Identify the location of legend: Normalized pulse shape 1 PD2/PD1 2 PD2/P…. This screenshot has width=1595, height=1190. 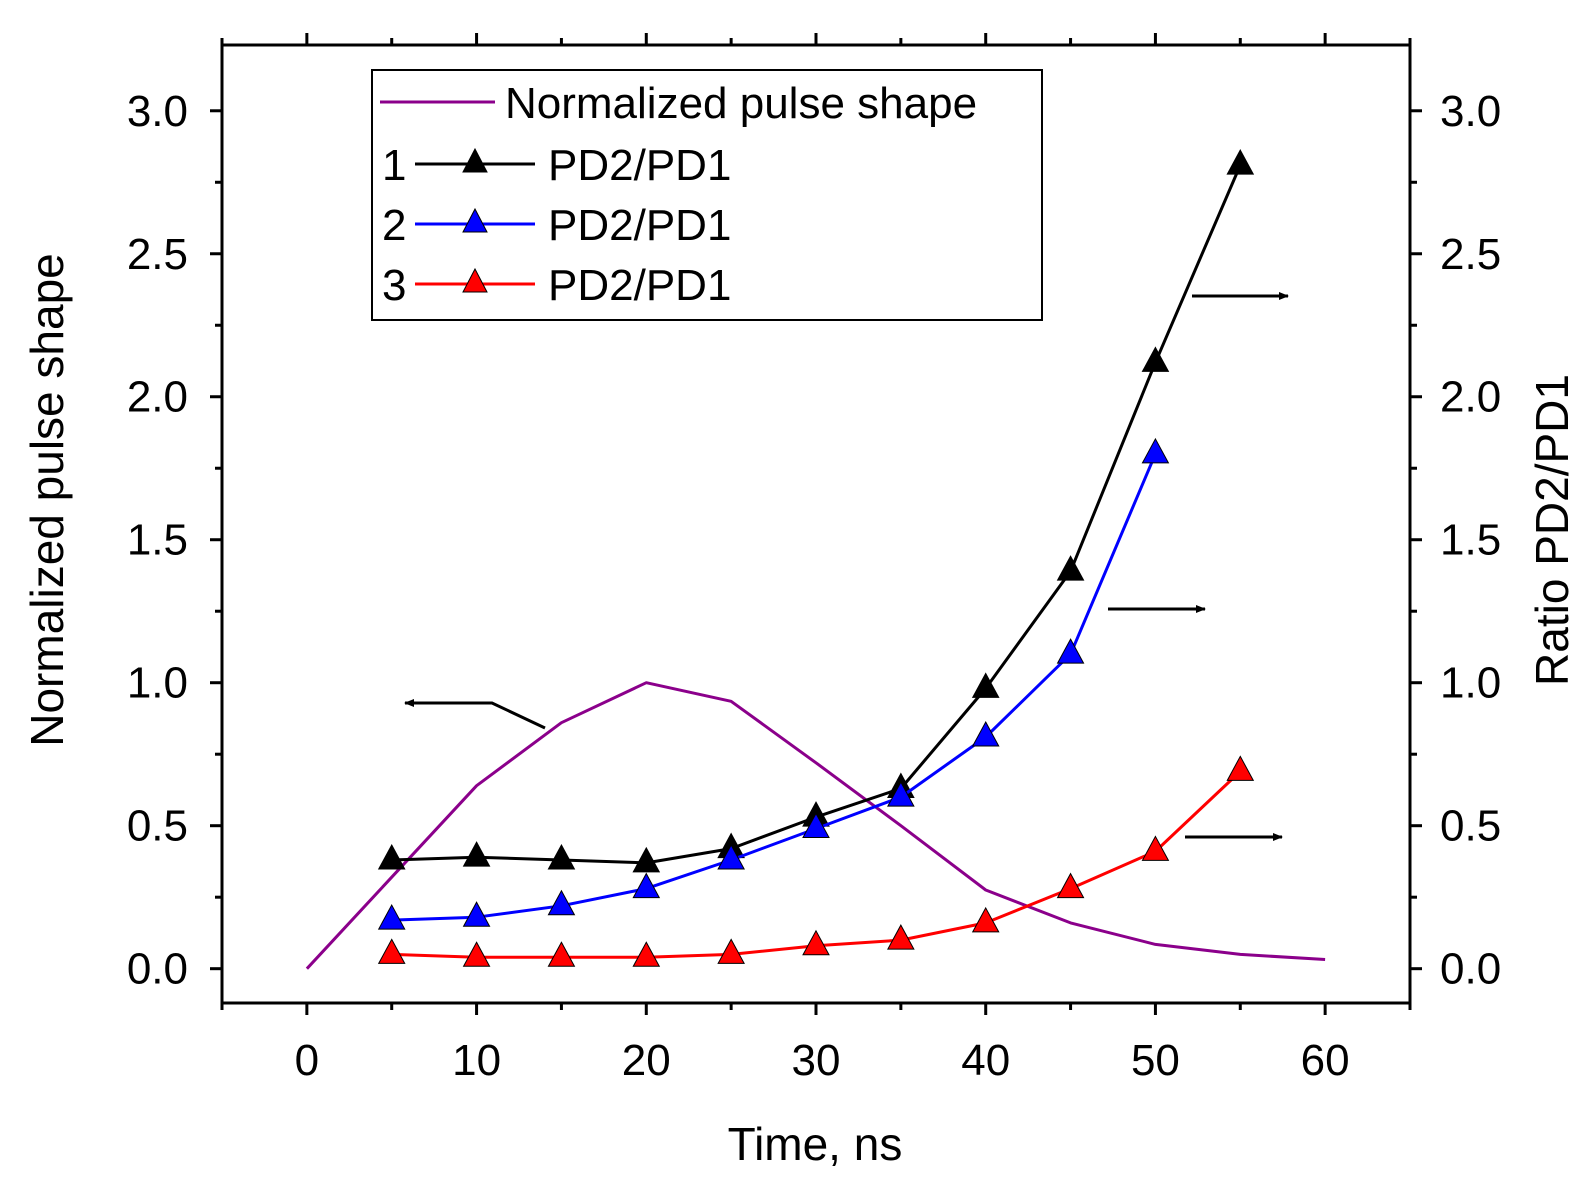
(707, 195).